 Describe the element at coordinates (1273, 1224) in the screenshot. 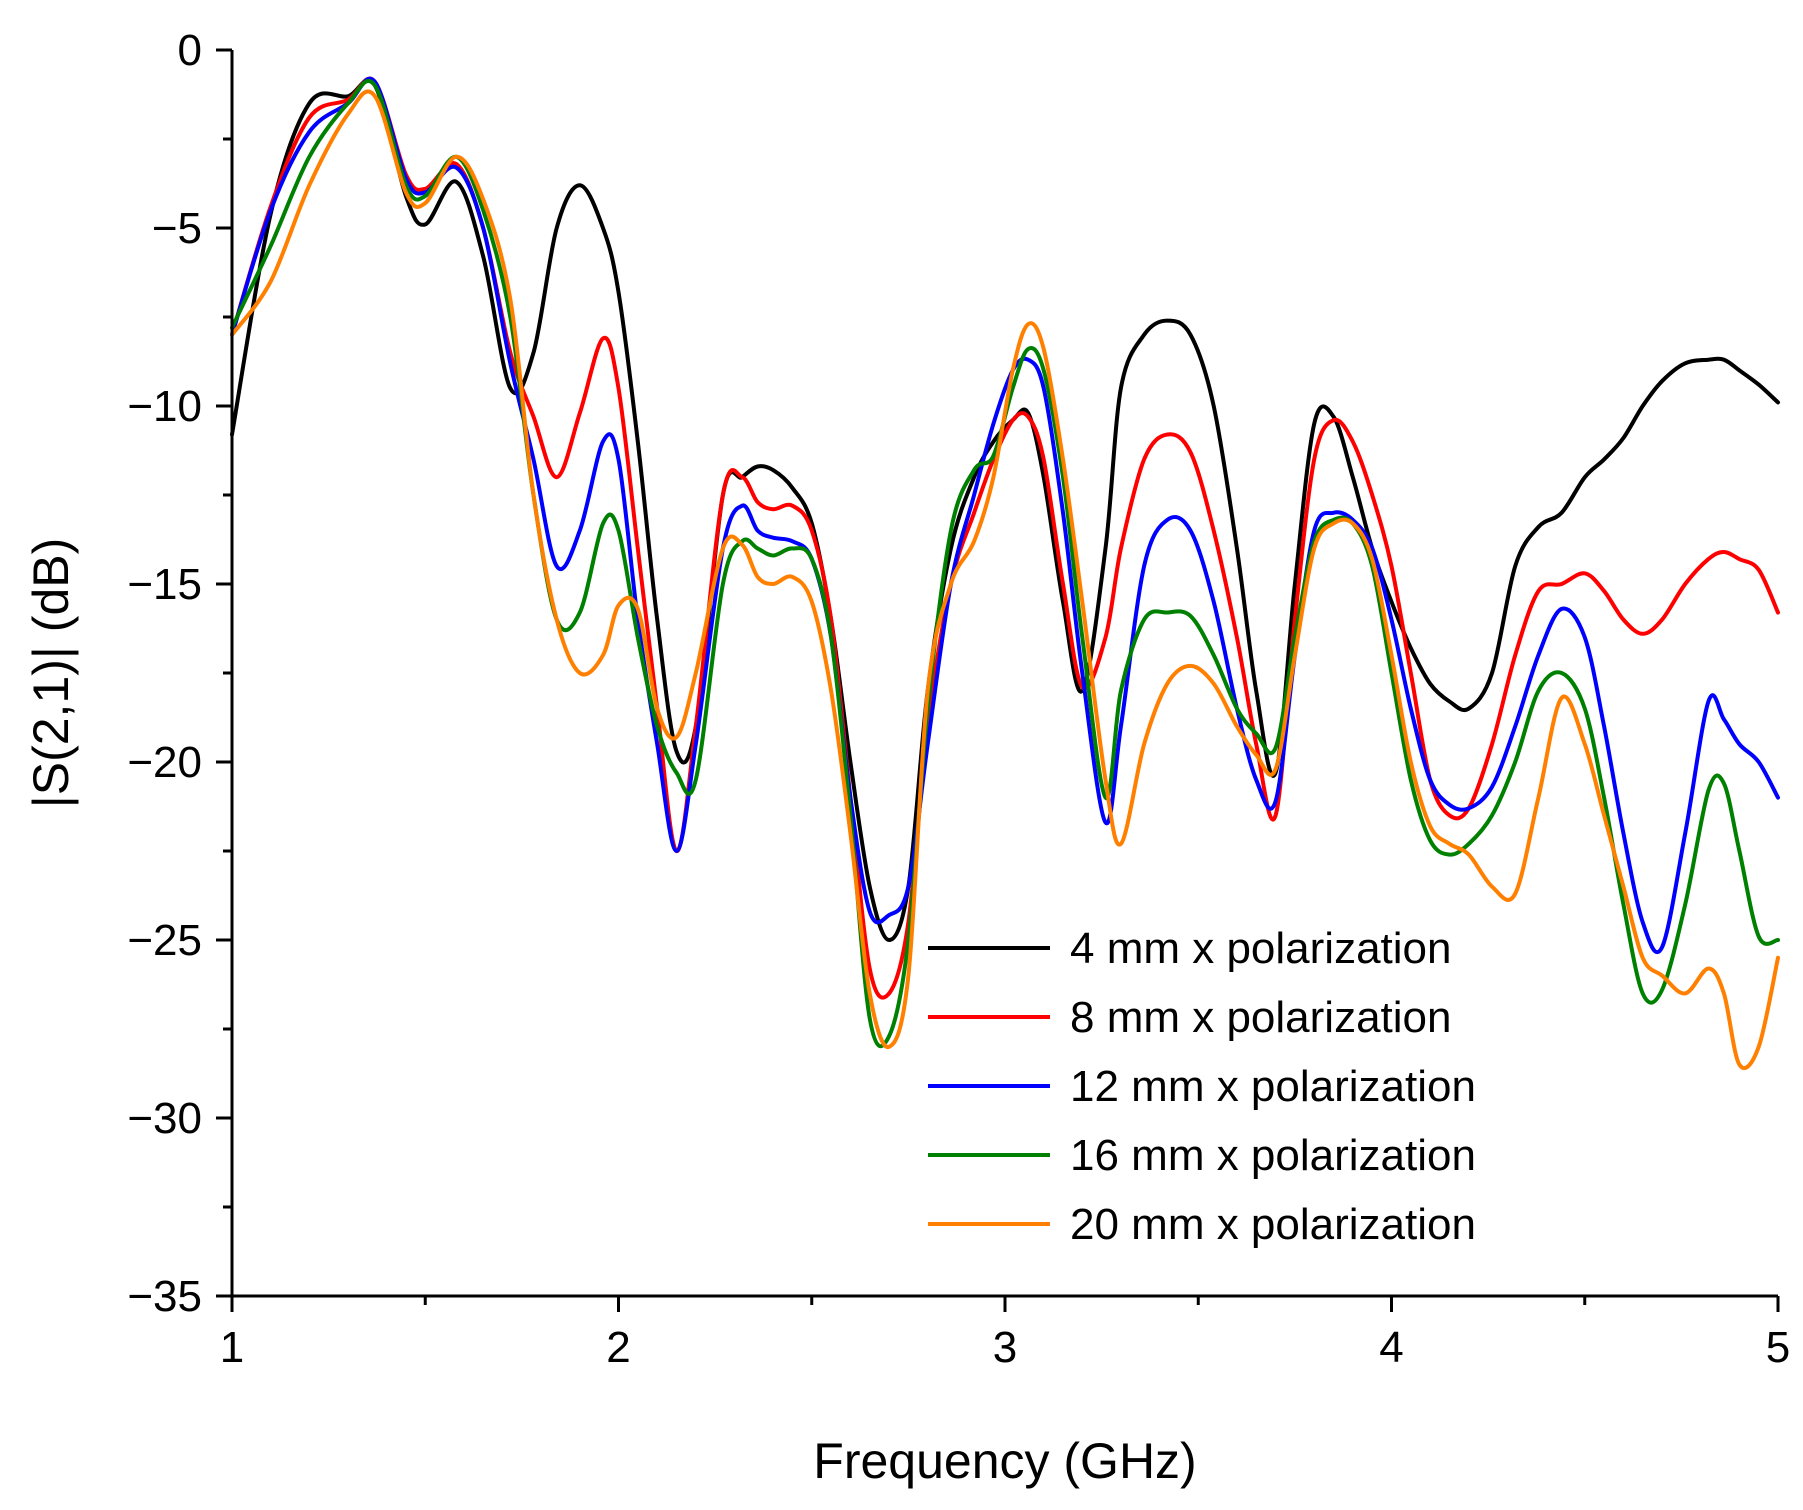

I see `legend-label: 20 mm x polarization` at that location.